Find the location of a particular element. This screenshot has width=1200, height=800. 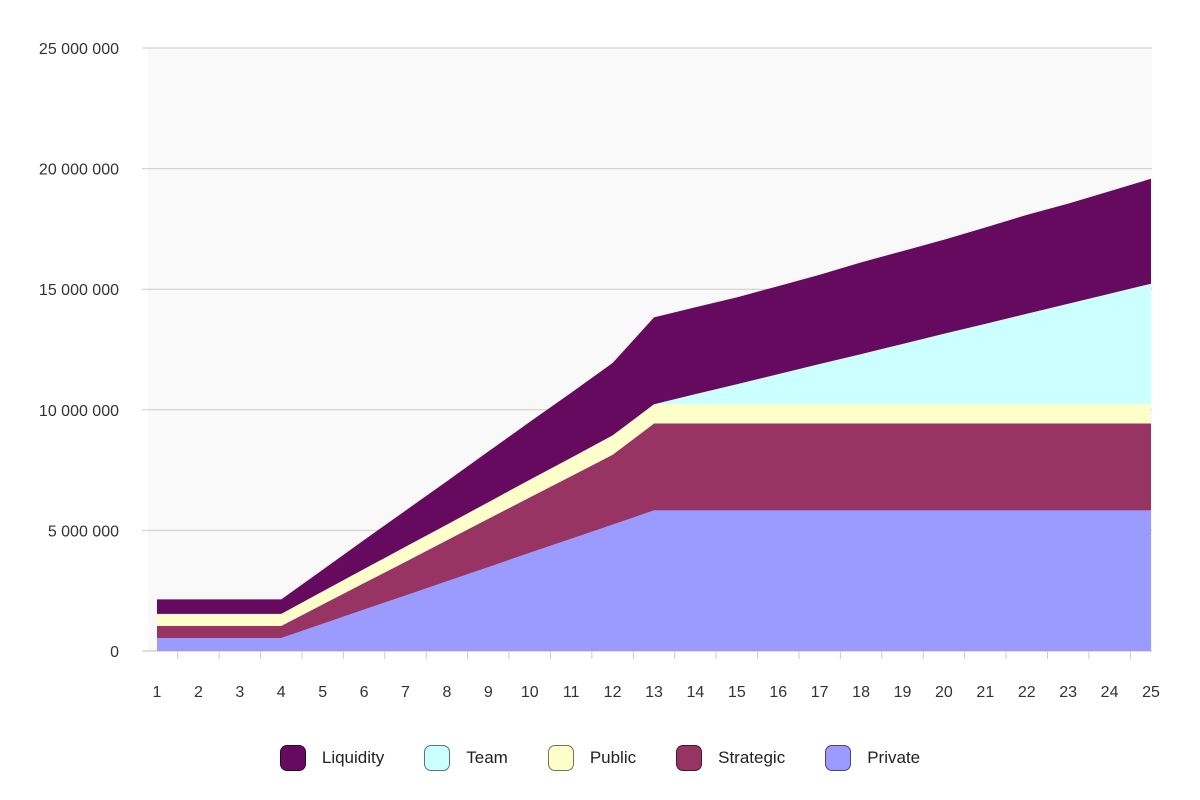

legend-label: Liquidity is located at coordinates (353, 757).